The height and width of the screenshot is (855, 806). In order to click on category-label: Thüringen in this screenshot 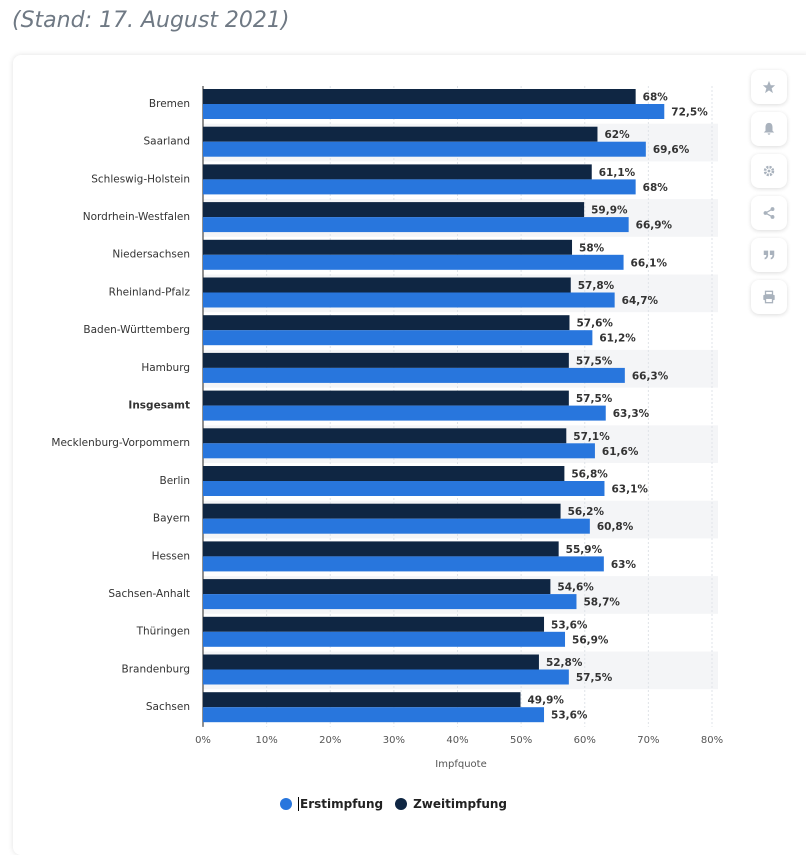, I will do `click(163, 632)`.